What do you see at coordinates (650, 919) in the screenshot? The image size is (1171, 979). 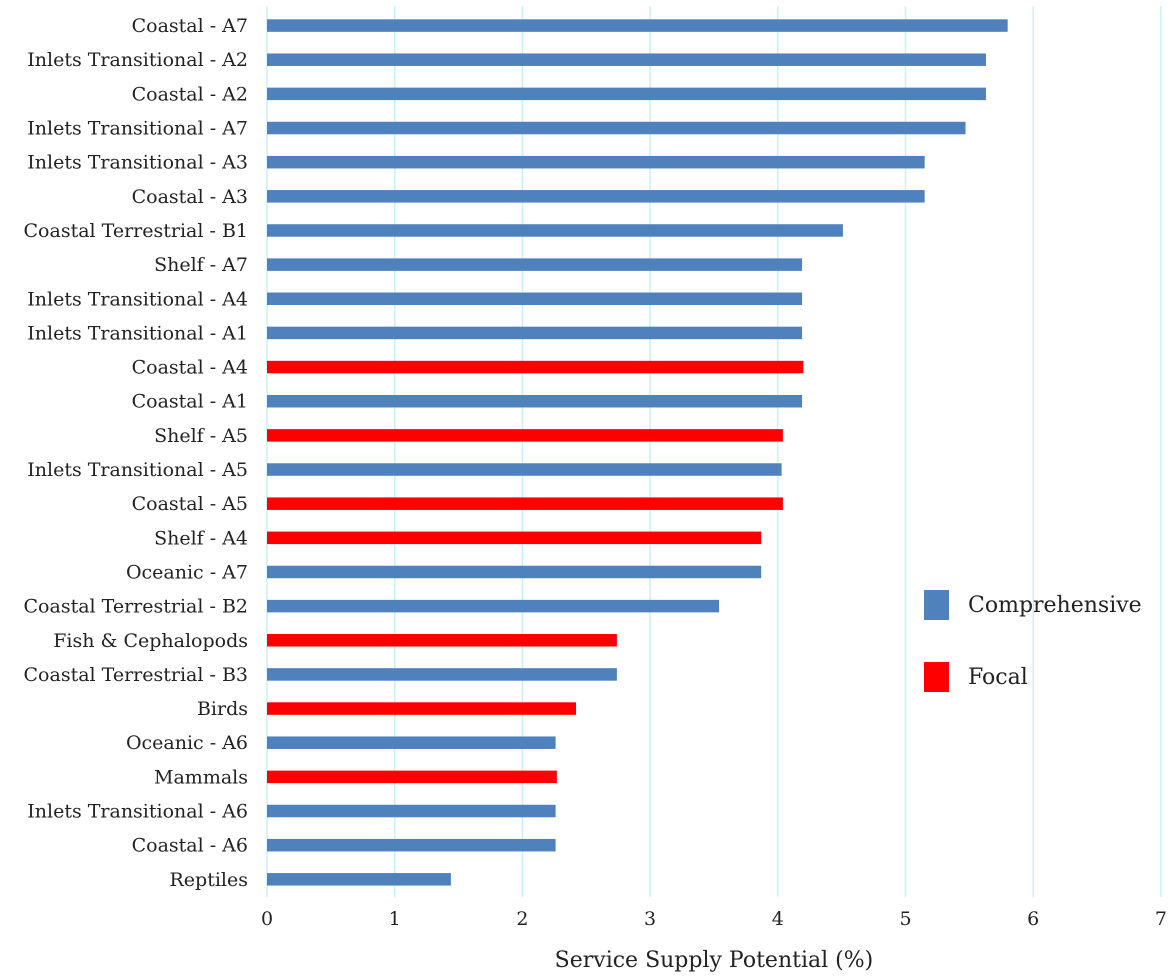 I see `x-tick-label-3: 3` at bounding box center [650, 919].